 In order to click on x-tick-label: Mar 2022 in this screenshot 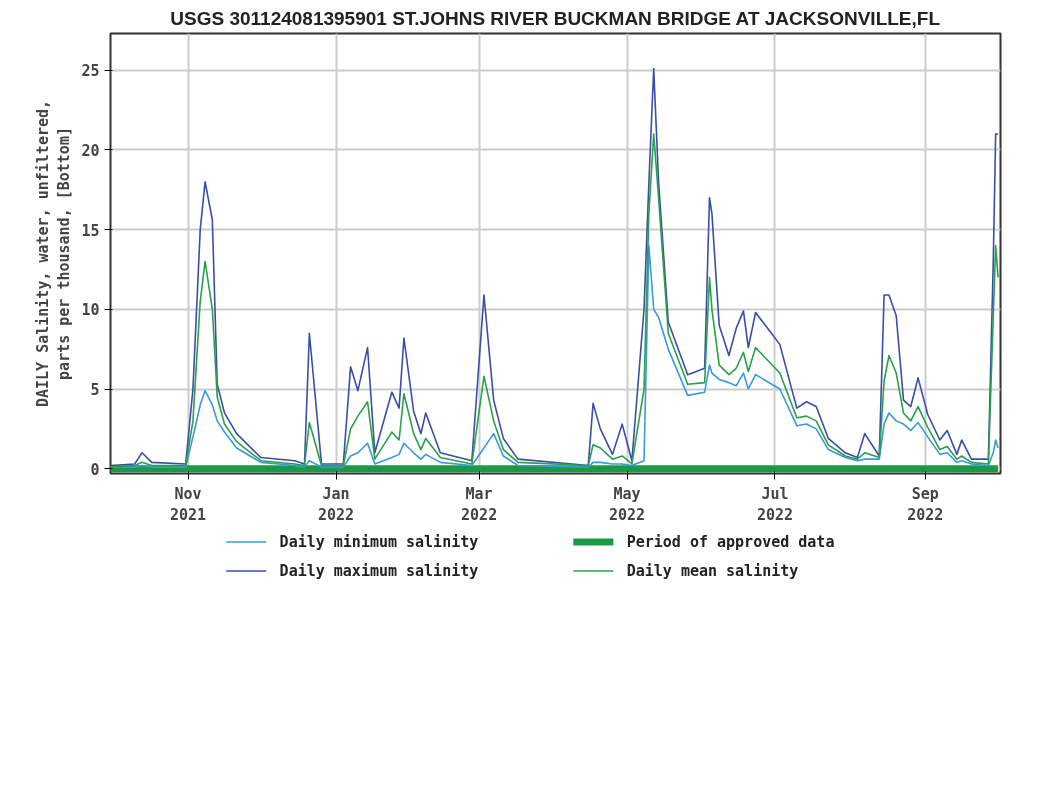, I will do `click(479, 504)`.